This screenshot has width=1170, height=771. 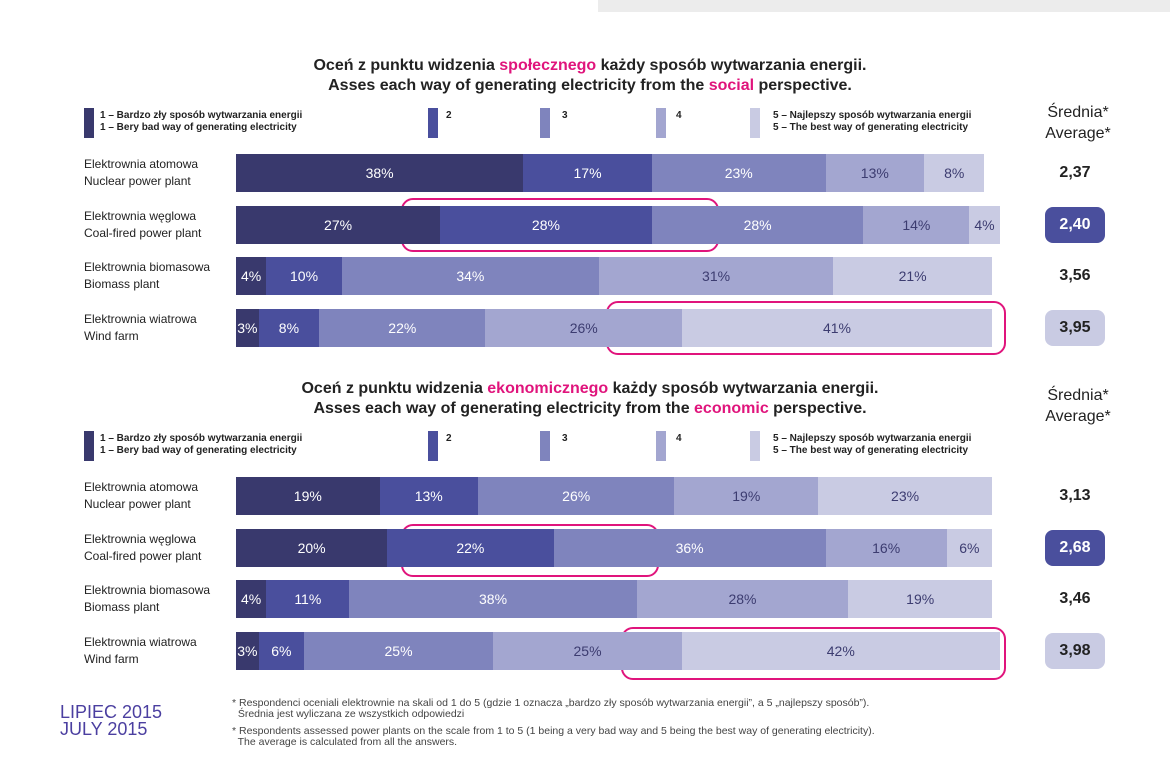 What do you see at coordinates (884, 6) in the screenshot?
I see `top-band` at bounding box center [884, 6].